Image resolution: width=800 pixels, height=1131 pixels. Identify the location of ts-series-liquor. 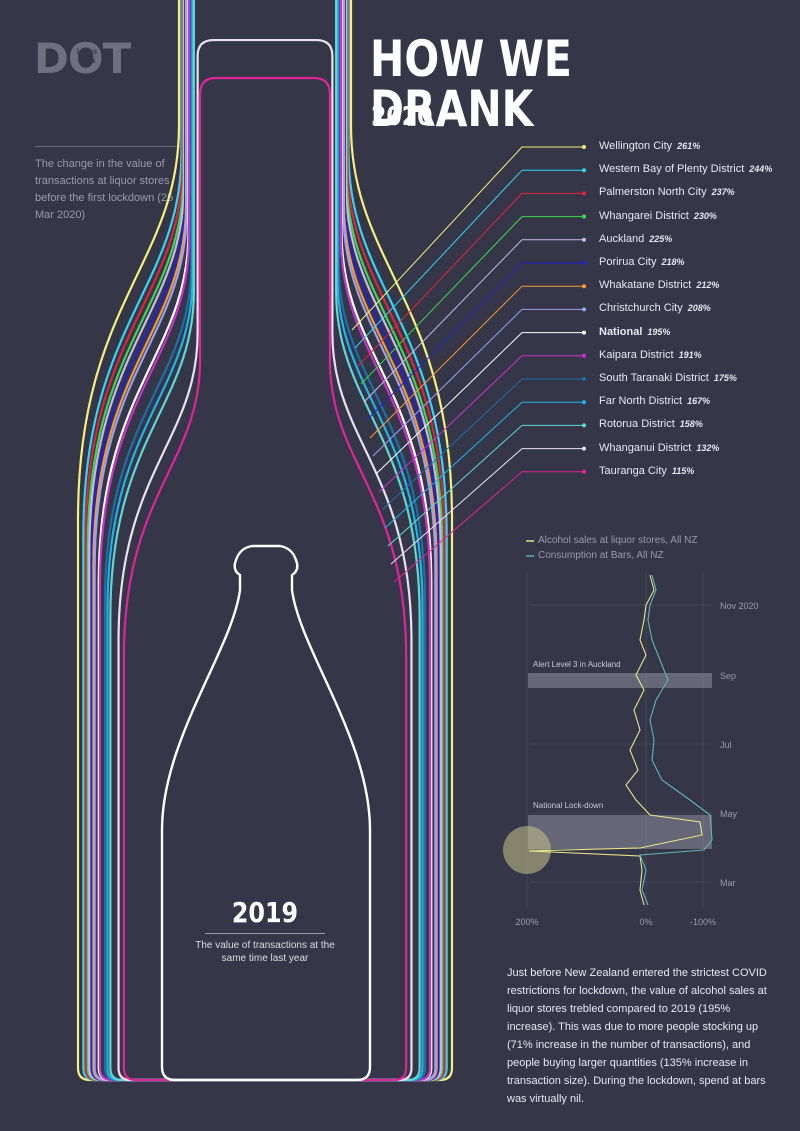
(615, 740).